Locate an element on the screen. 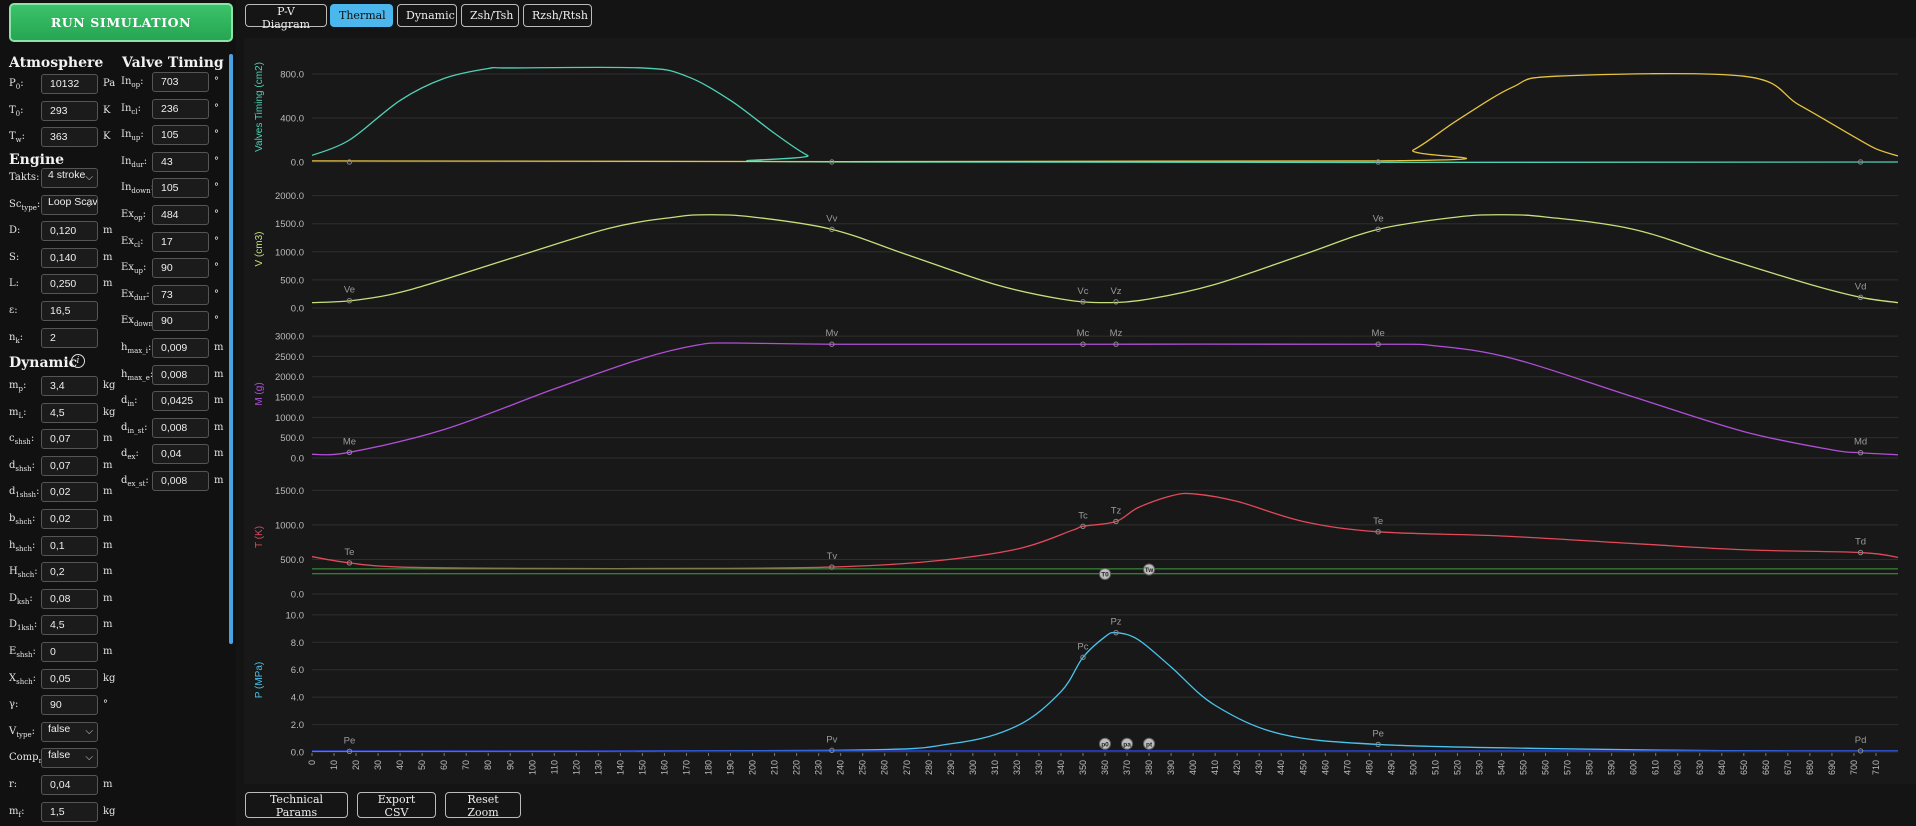 The image size is (1916, 826). tab-p-v-diagram: P-V Diagram is located at coordinates (286, 17).